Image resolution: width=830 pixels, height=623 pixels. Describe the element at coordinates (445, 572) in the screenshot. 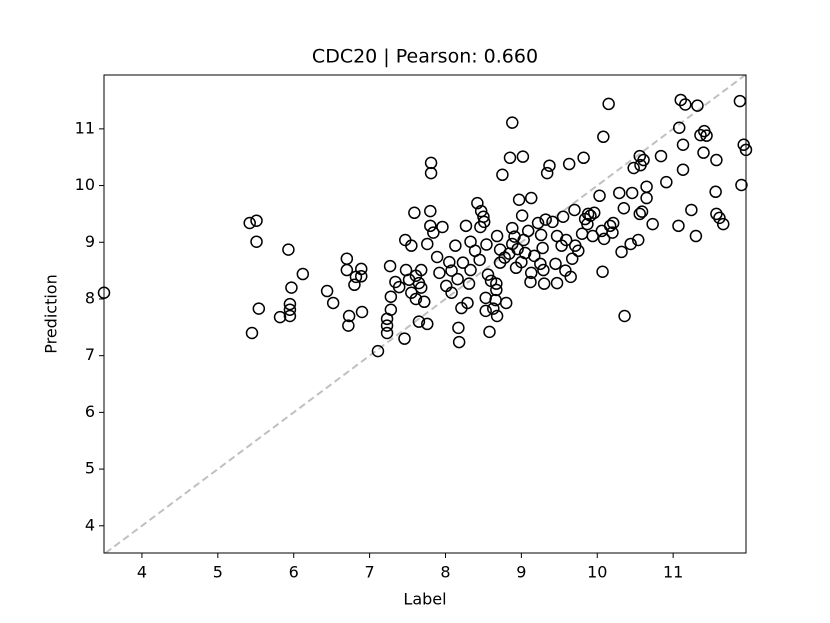

I see `x-tick-label: 8` at that location.